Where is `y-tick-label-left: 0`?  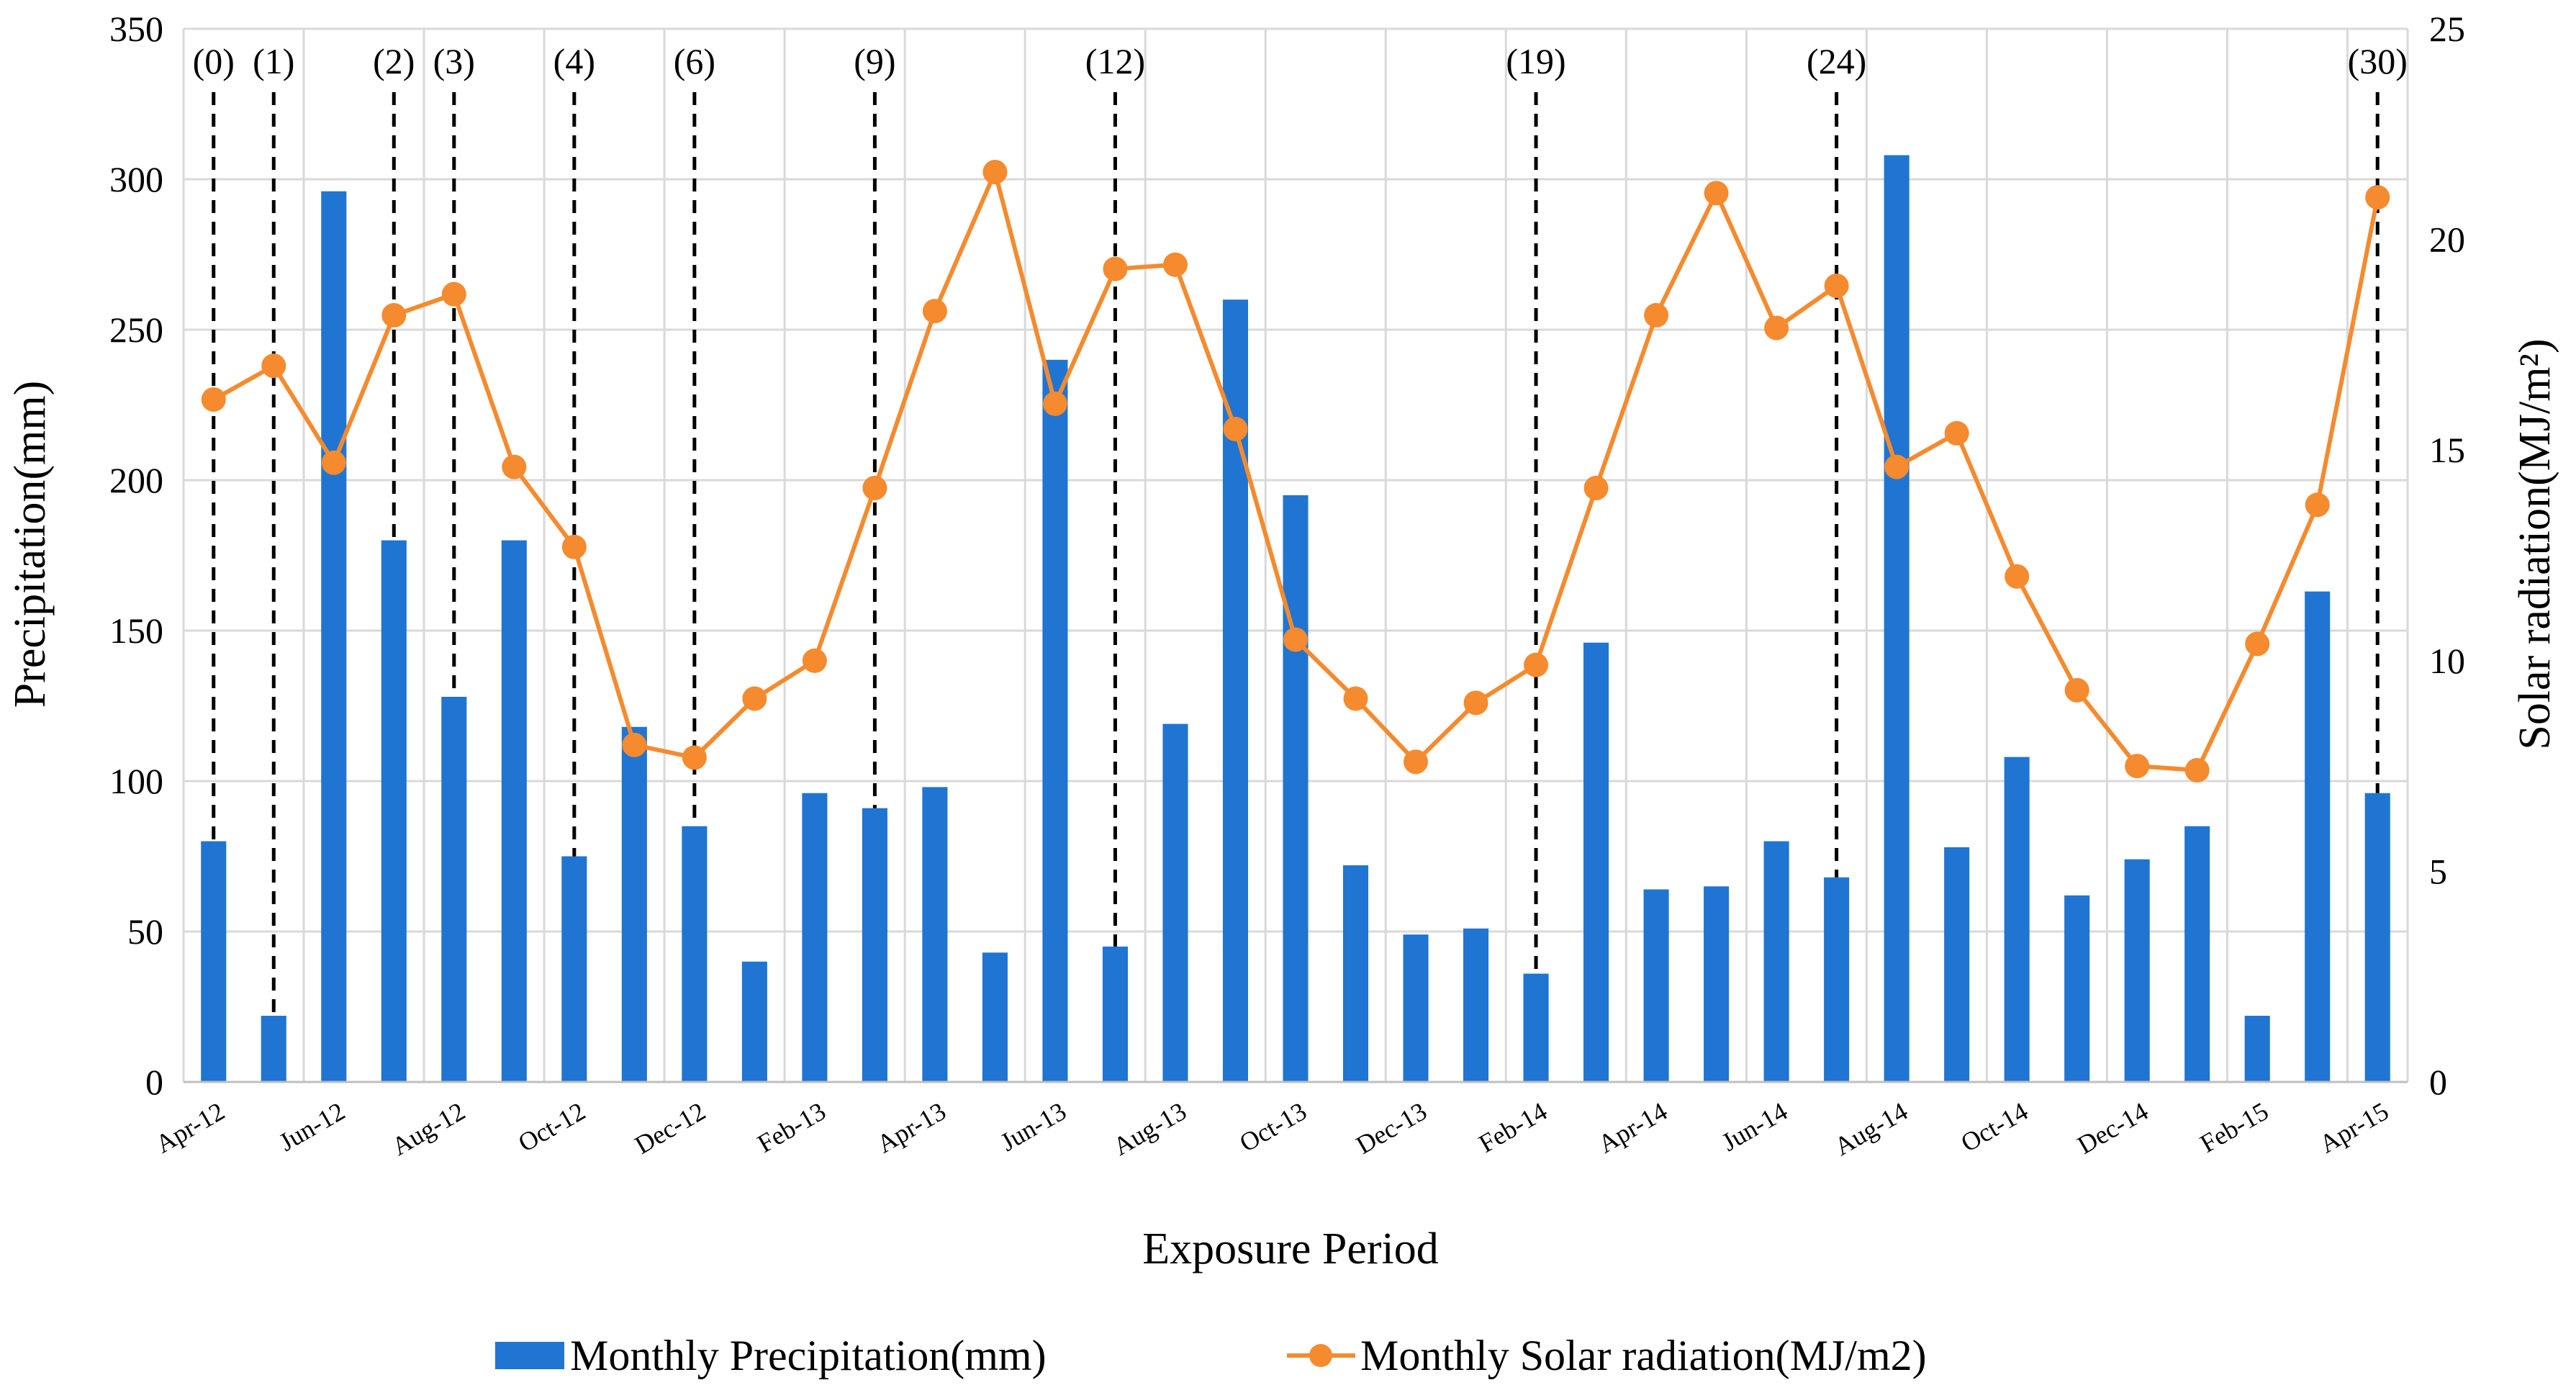 y-tick-label-left: 0 is located at coordinates (154, 1082).